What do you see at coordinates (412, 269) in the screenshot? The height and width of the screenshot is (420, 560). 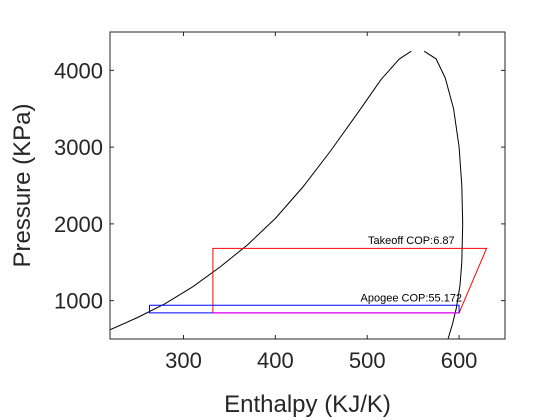 I see `annotation-layer: Takeoff COP:6.87 Apogee COP:55.172` at bounding box center [412, 269].